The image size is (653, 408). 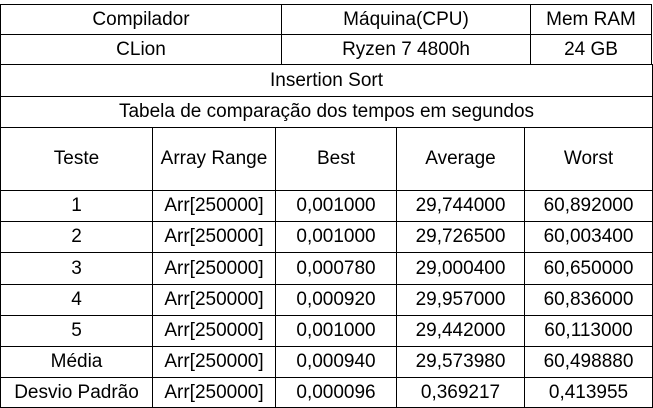 I want to click on header-value-row: CLion Ryzen 7 4800h 24 GB, so click(x=326, y=49).